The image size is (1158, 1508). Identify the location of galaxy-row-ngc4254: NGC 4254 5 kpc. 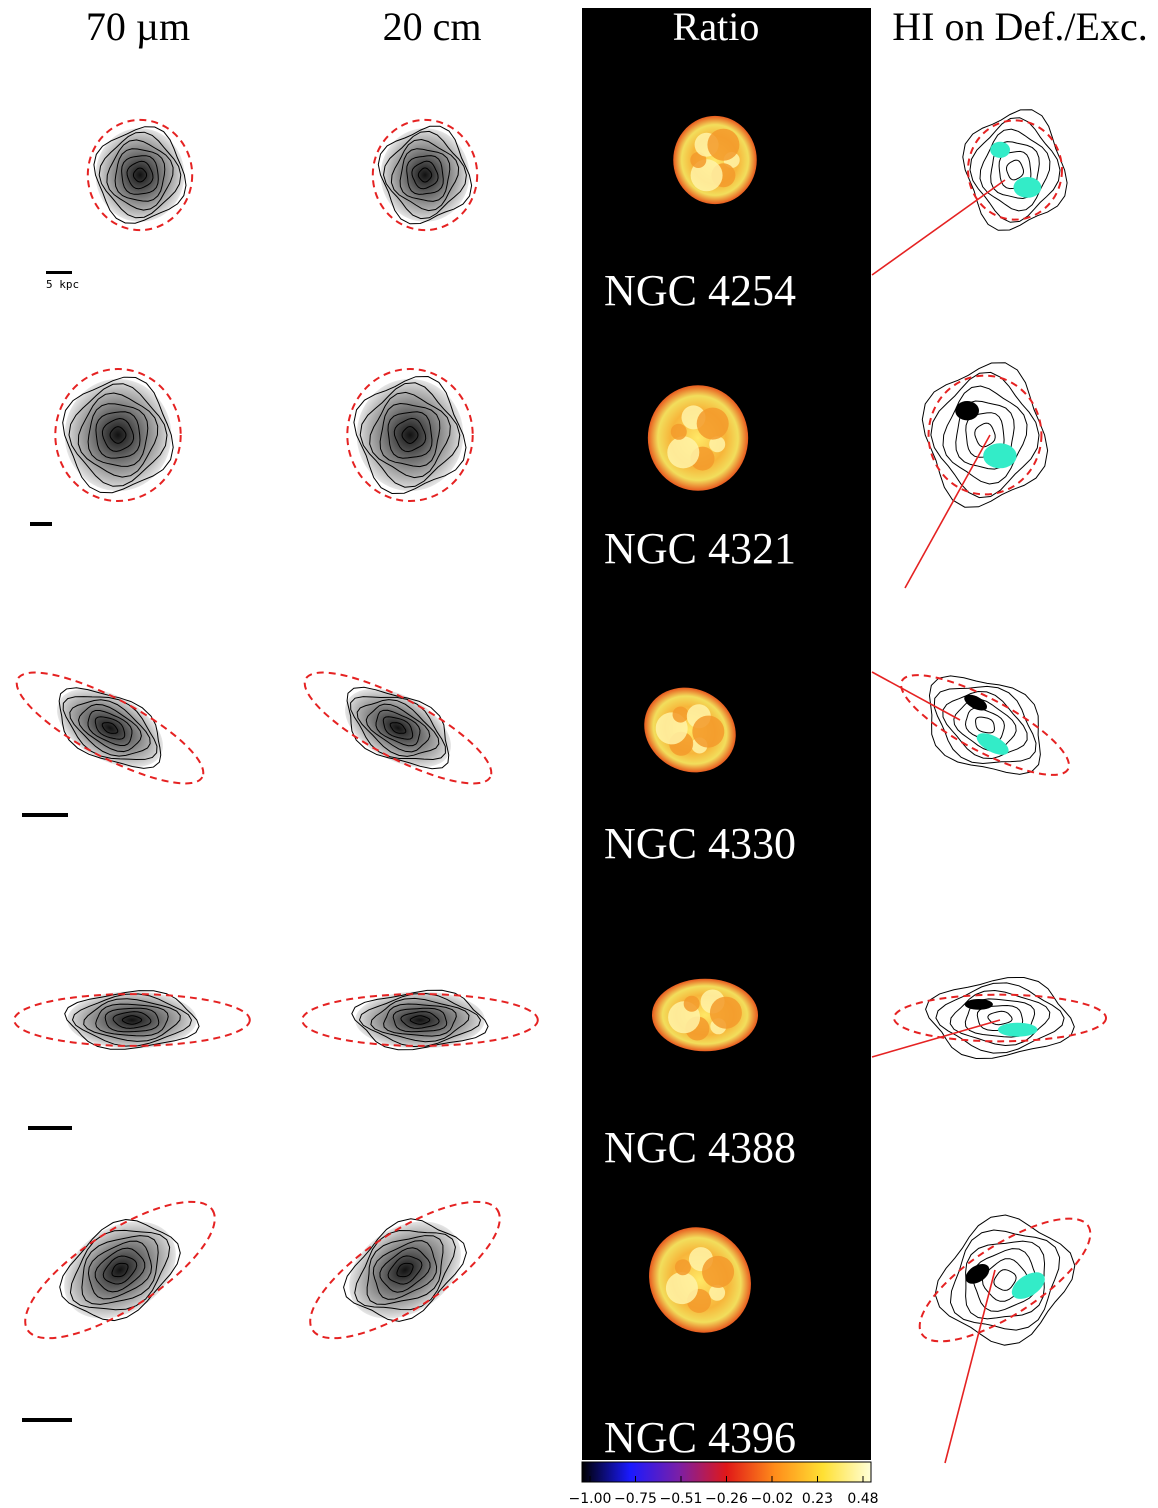
(557, 212).